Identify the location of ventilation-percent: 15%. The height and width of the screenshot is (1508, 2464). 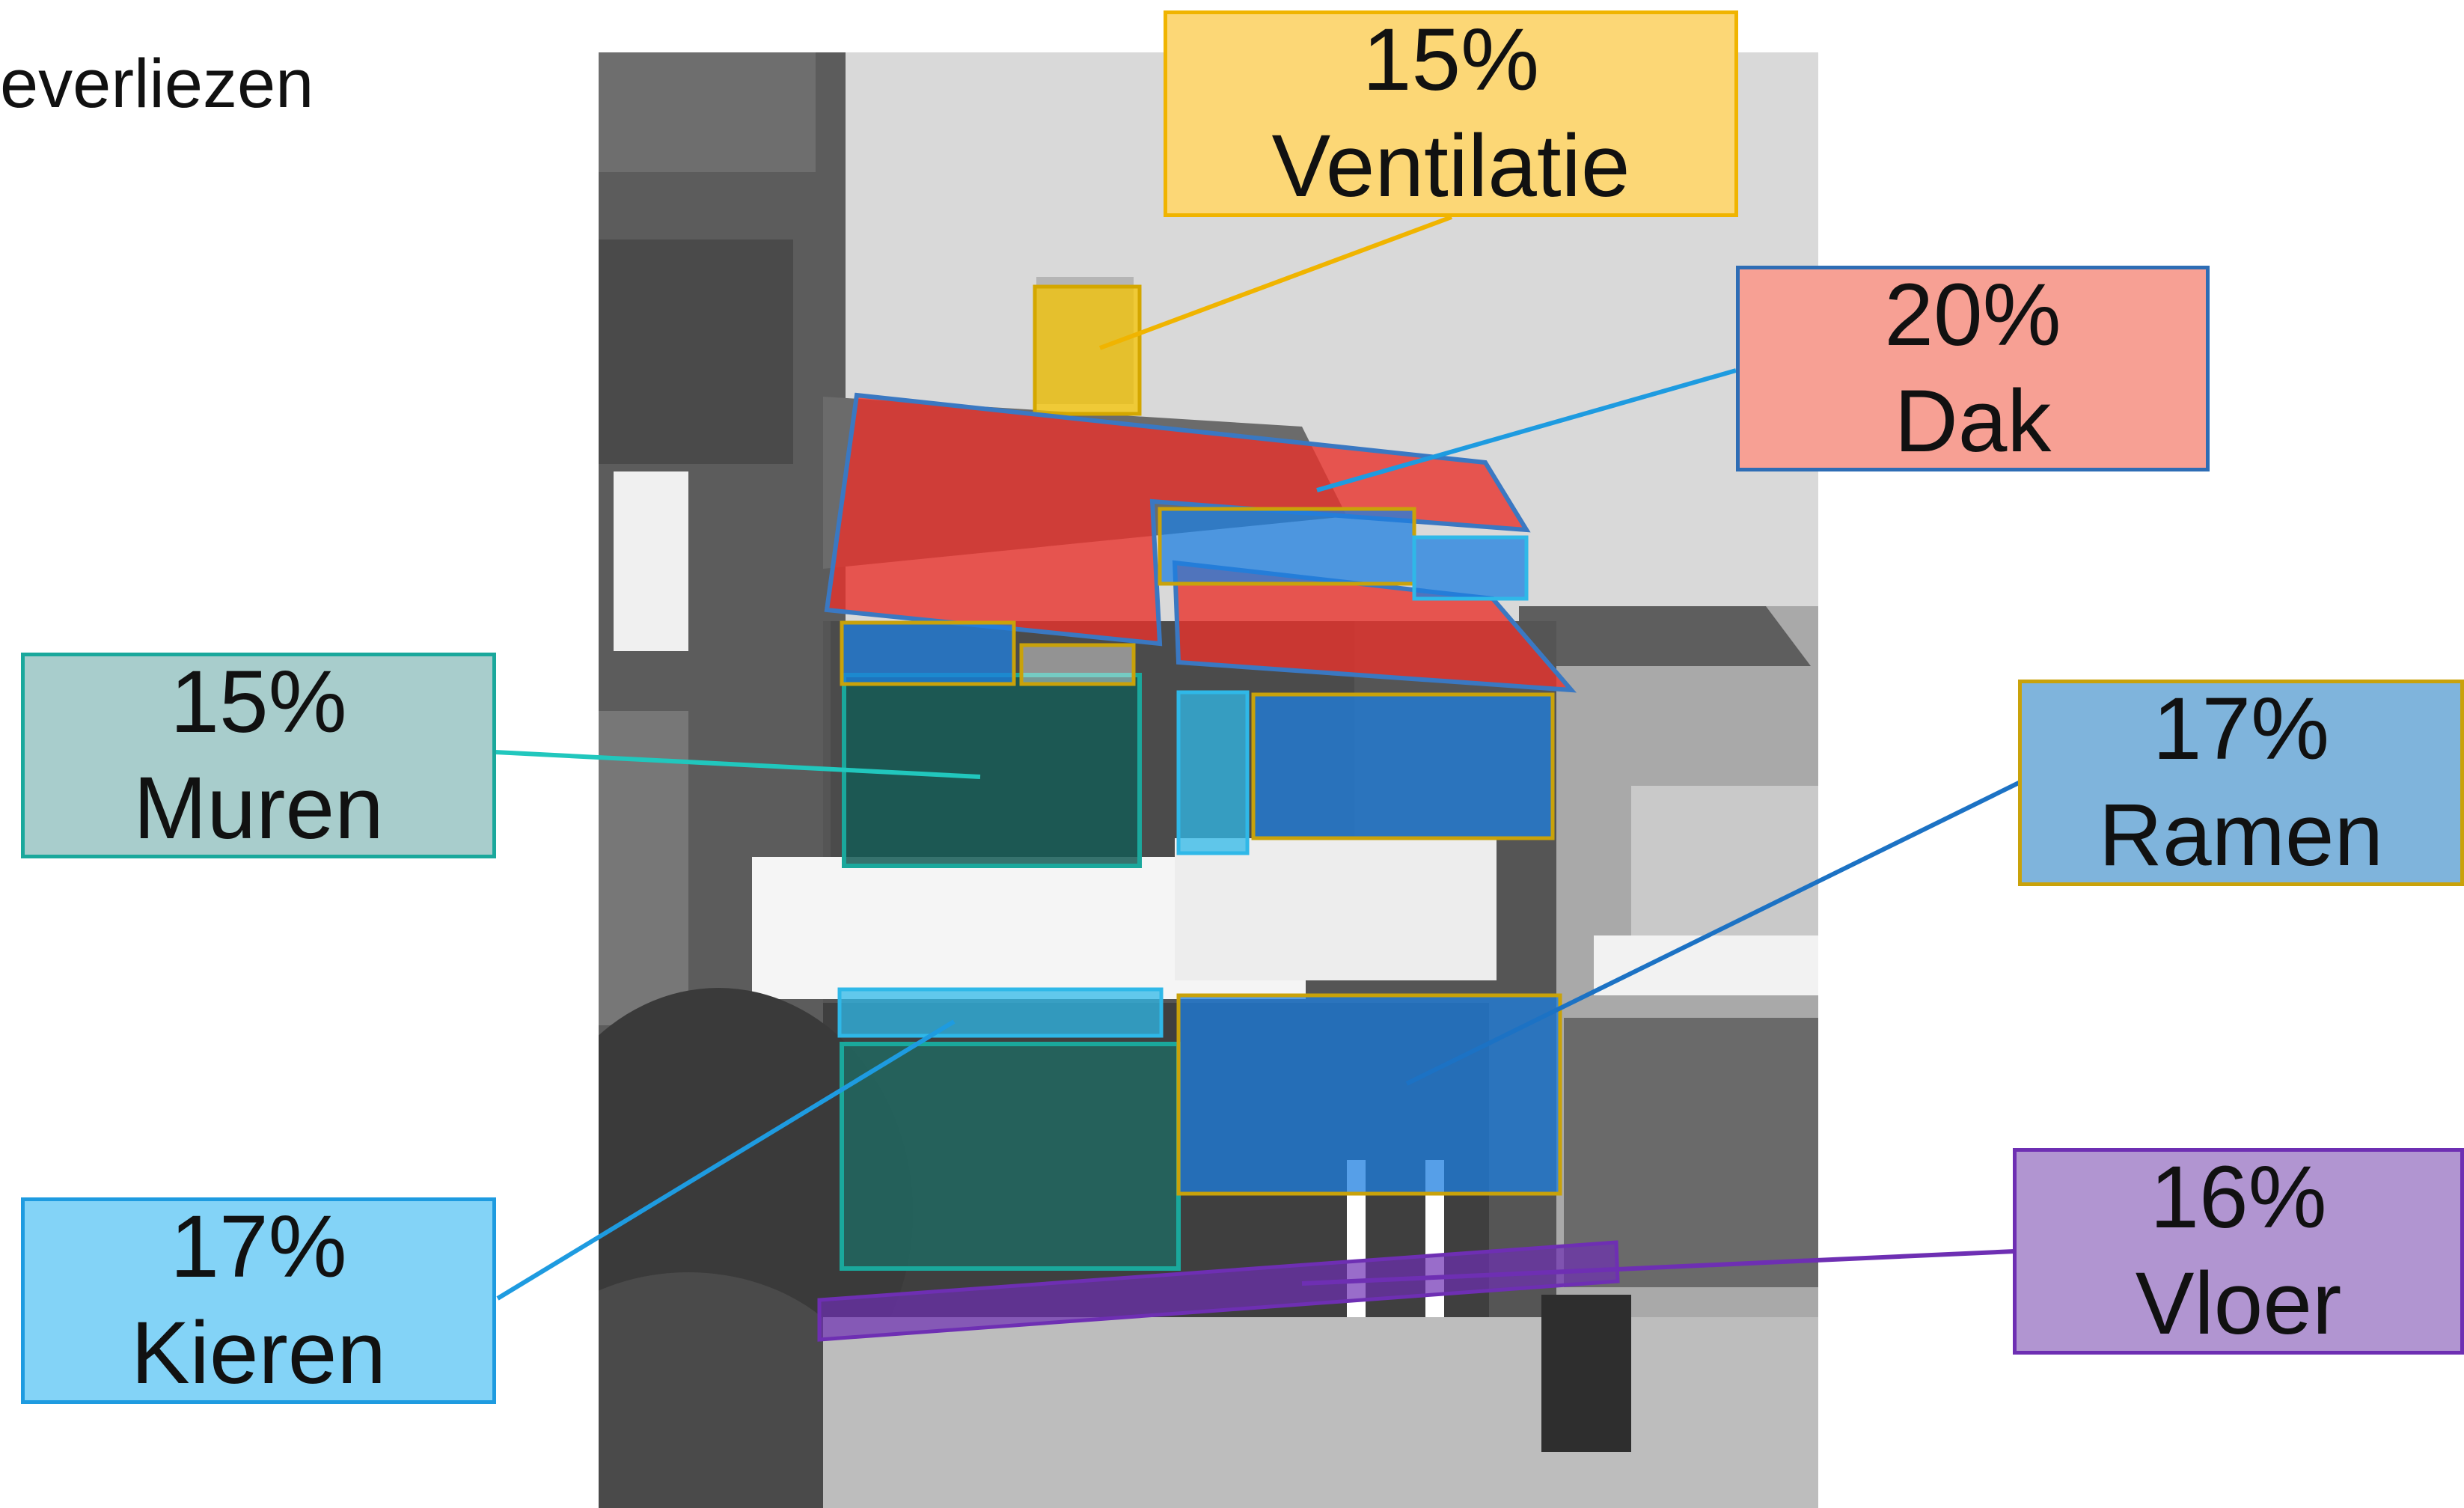
(1451, 60).